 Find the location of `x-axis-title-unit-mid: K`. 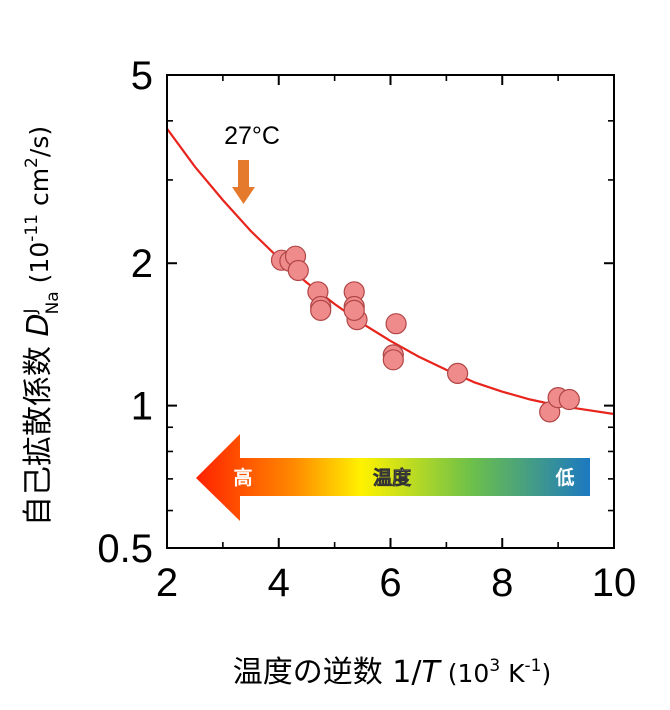

x-axis-title-unit-mid: K is located at coordinates (512, 673).